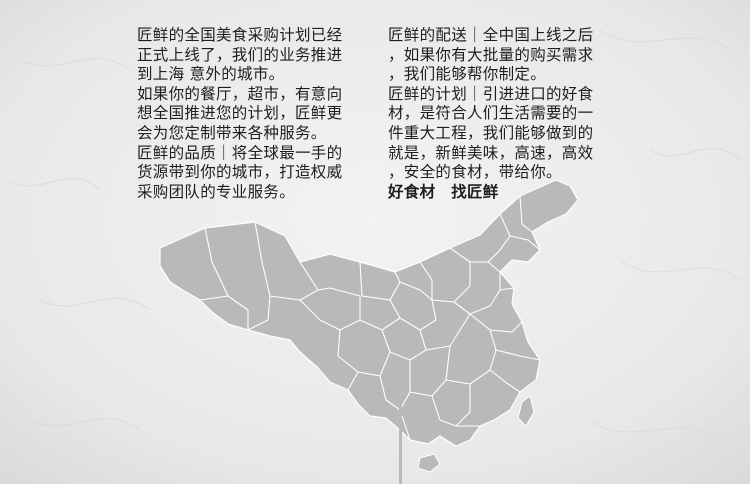  What do you see at coordinates (240, 113) in the screenshot?
I see `left-paragraph-2: 如果你的餐厅，超市，有意向 想全国推进您的计划，匠鲜更 会为您定制带来各种服务。` at bounding box center [240, 113].